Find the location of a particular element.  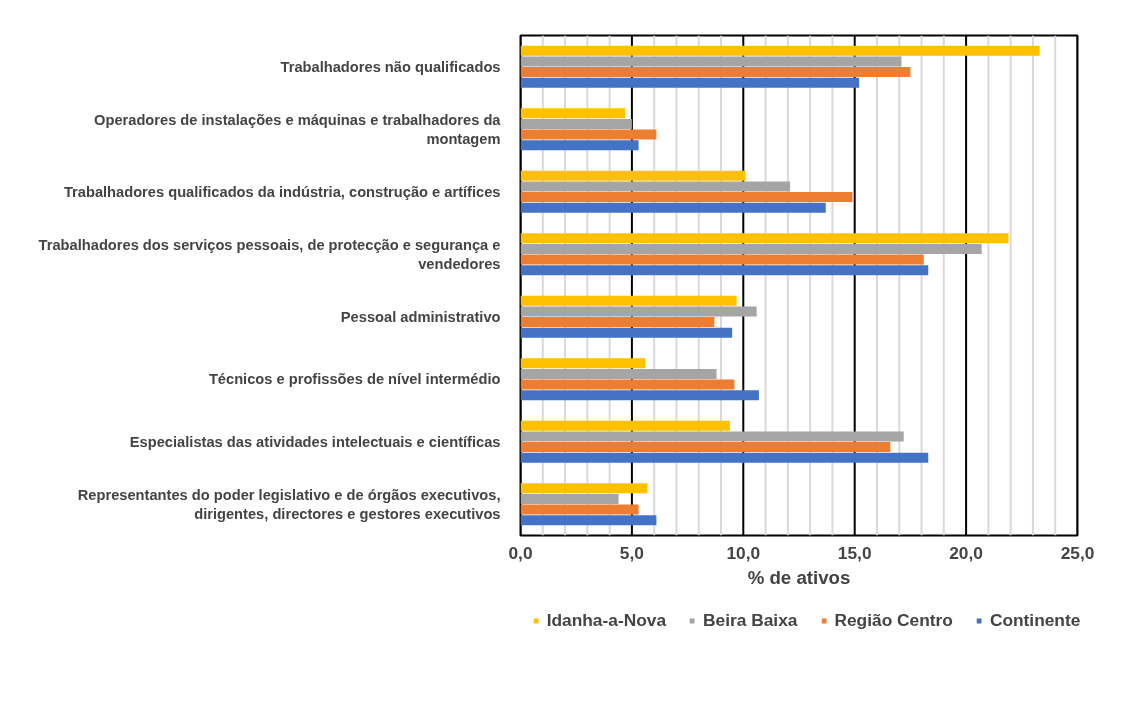

y-tick-label: Especialistas das atividades intelectuais e científicas is located at coordinates (315, 441).